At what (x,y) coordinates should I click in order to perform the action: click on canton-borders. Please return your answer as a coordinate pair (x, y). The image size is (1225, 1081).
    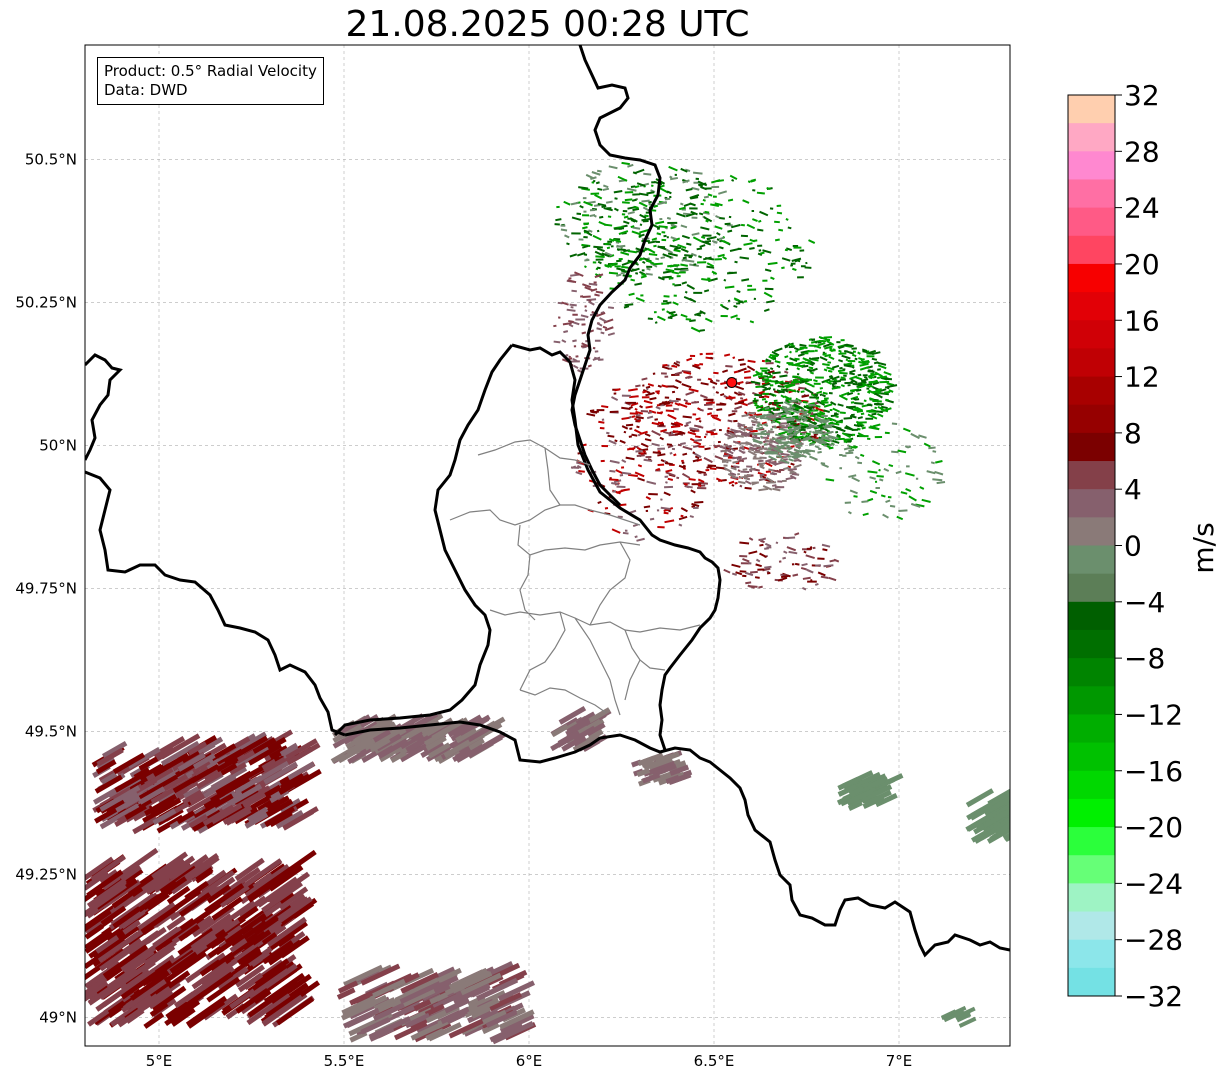
    Looking at the image, I should click on (575, 577).